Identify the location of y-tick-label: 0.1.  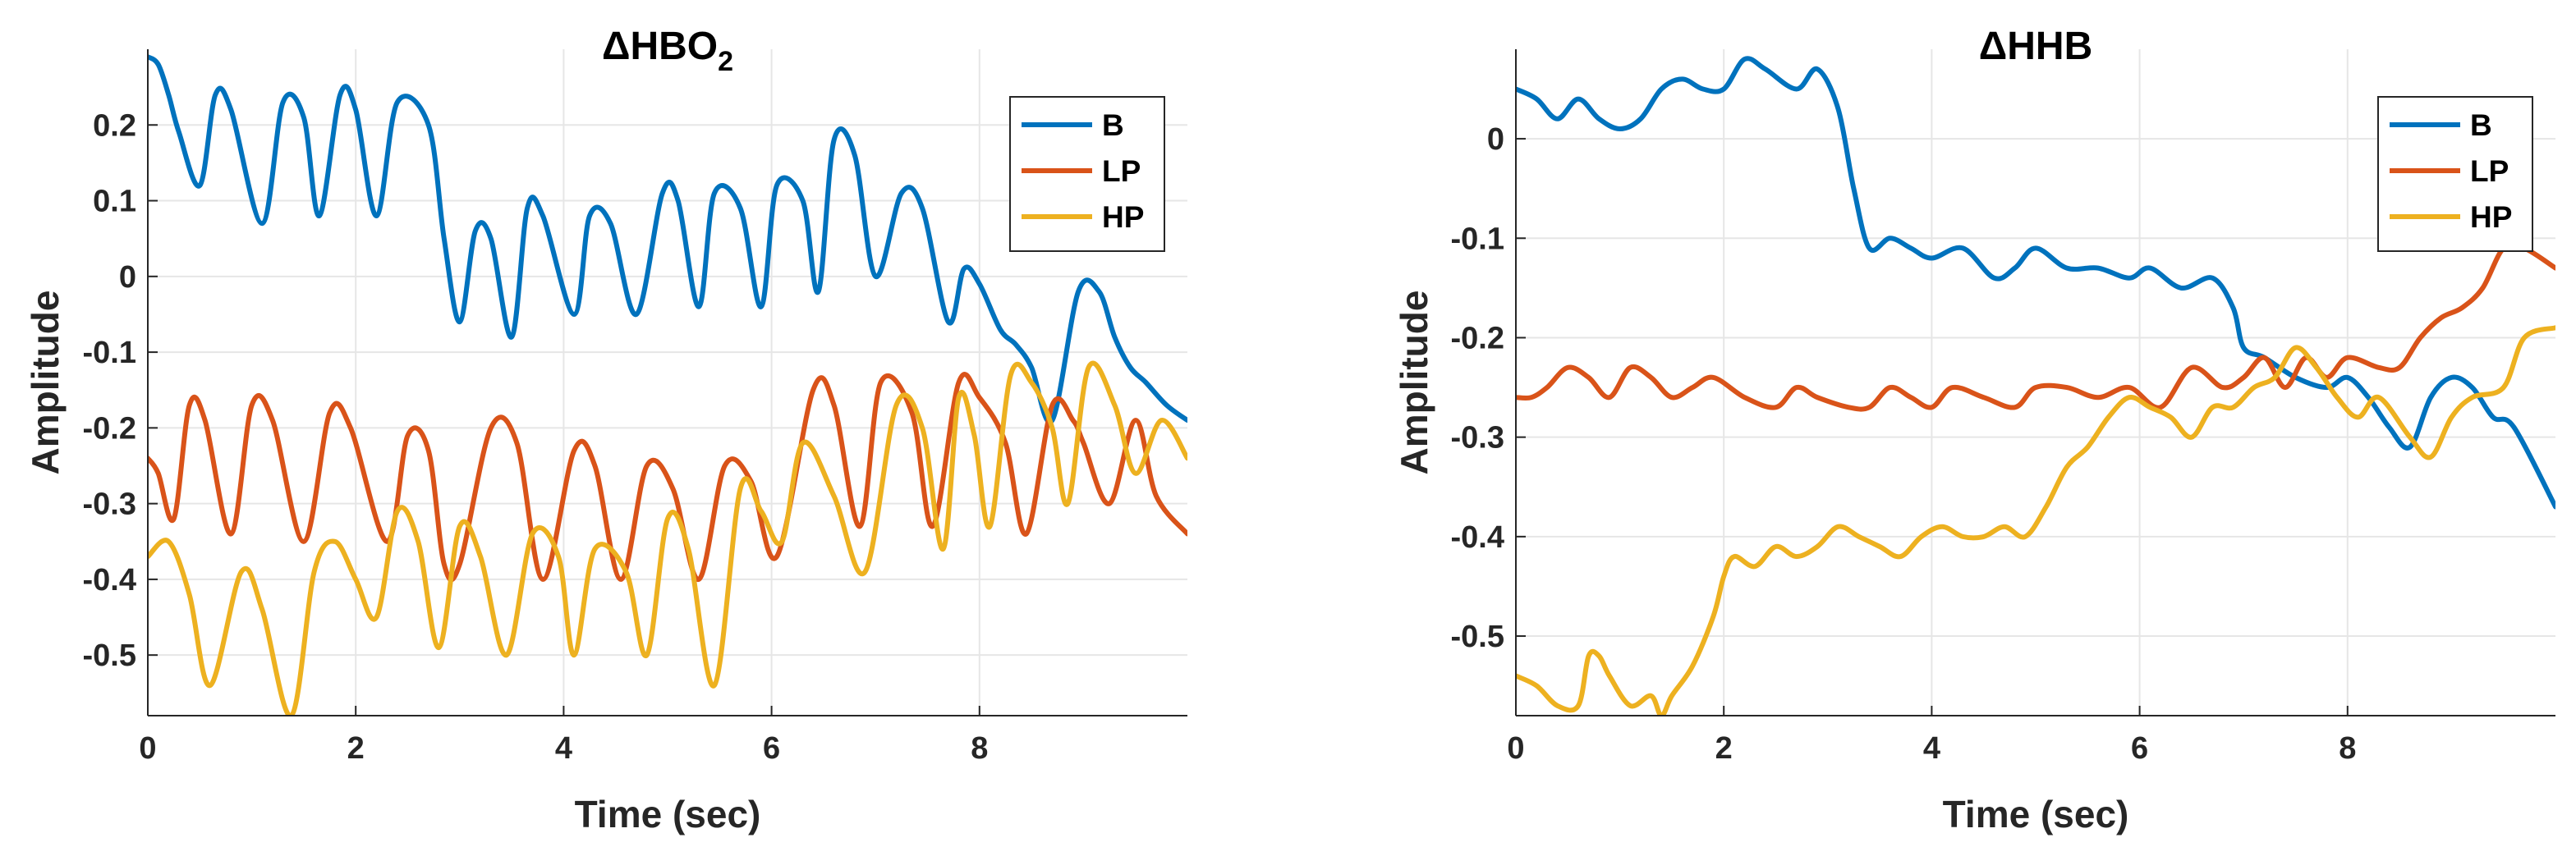
(114, 202).